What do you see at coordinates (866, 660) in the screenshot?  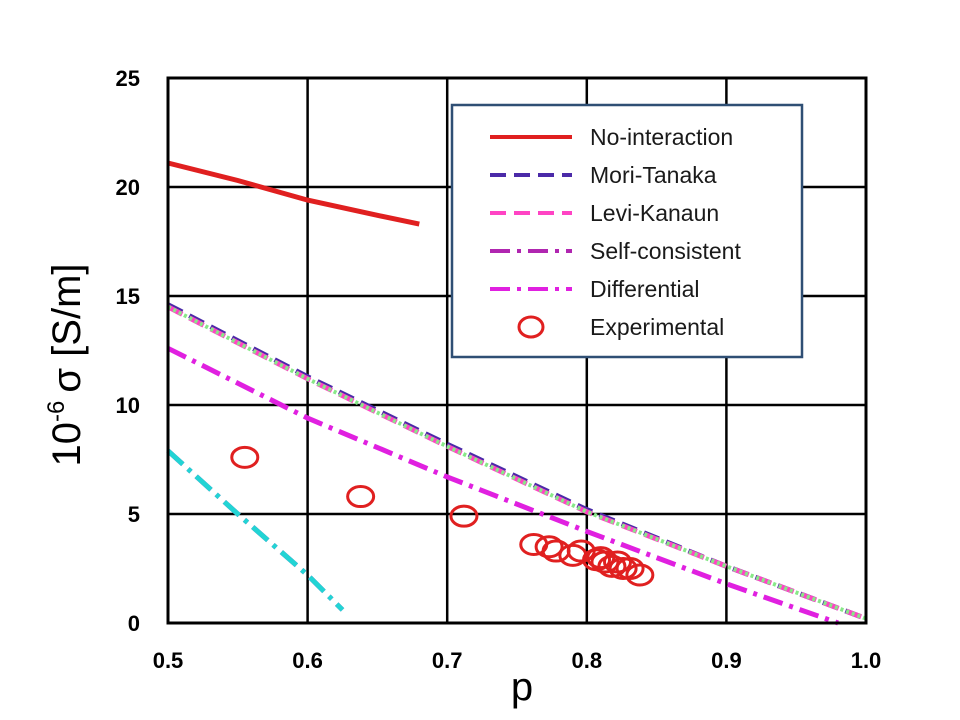 I see `x-tick-label: 1.0` at bounding box center [866, 660].